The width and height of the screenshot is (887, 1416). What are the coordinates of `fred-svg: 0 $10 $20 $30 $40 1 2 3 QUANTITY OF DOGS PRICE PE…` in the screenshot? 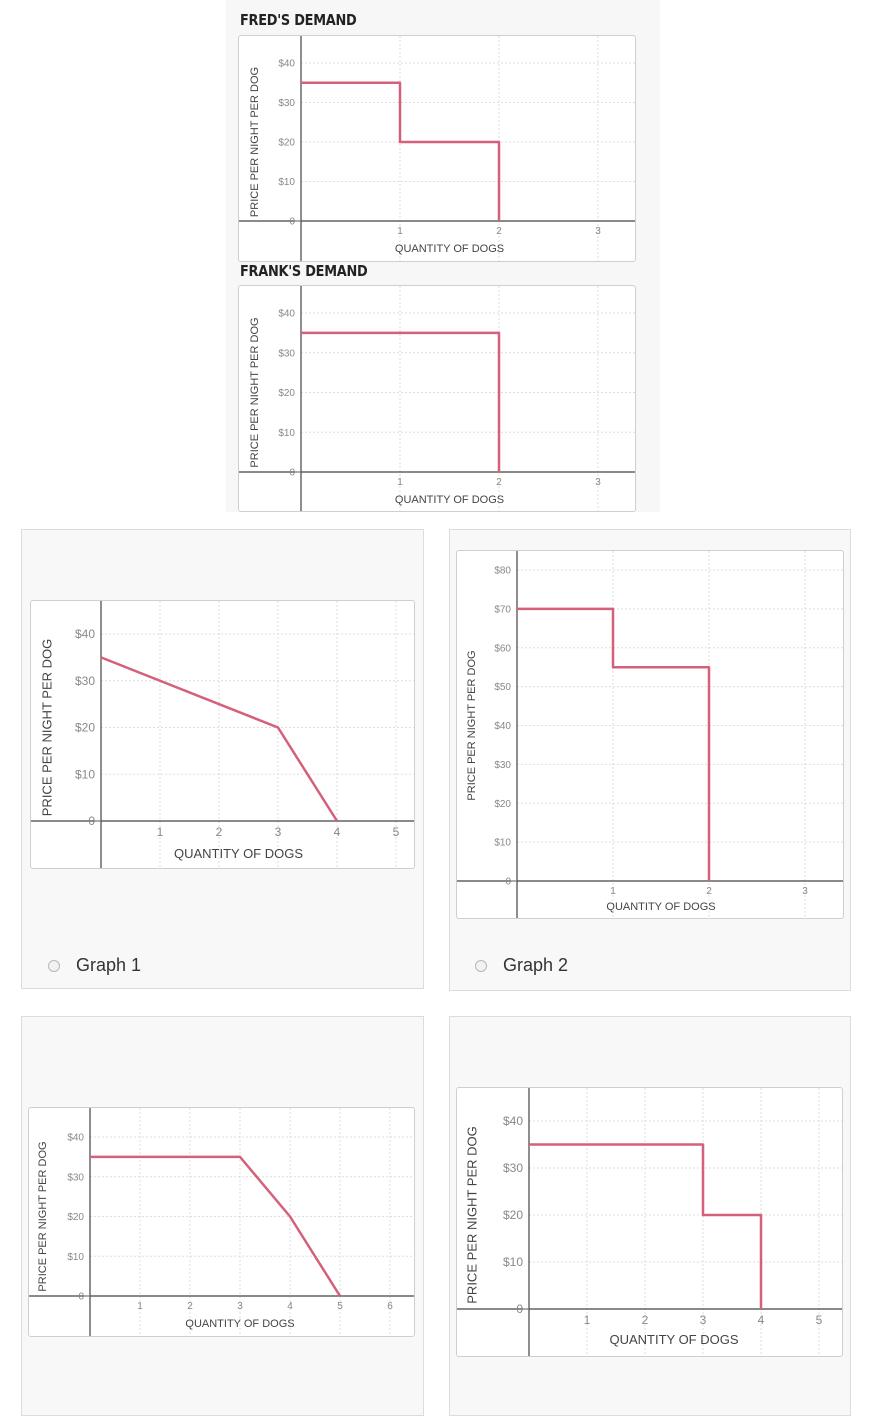 It's located at (437, 148).